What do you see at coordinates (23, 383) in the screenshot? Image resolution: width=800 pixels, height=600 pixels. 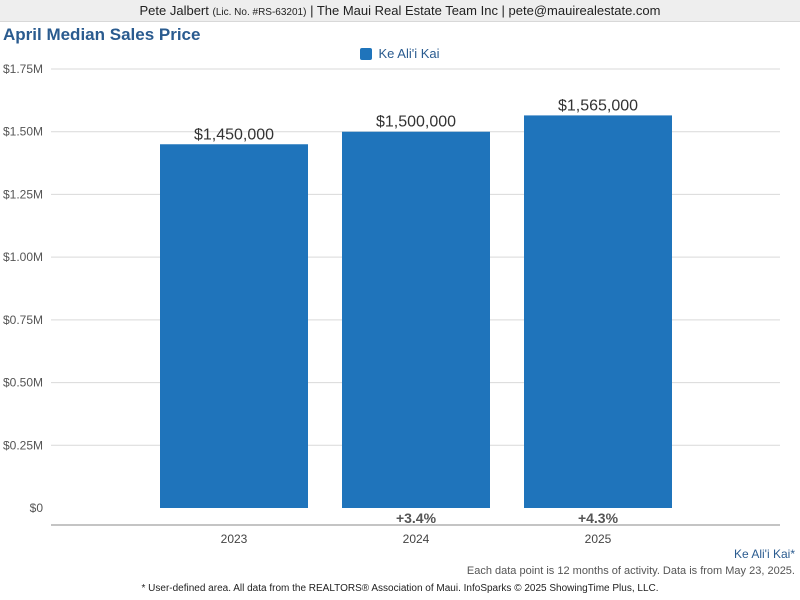 I see `y-tick-label: $0.50M` at bounding box center [23, 383].